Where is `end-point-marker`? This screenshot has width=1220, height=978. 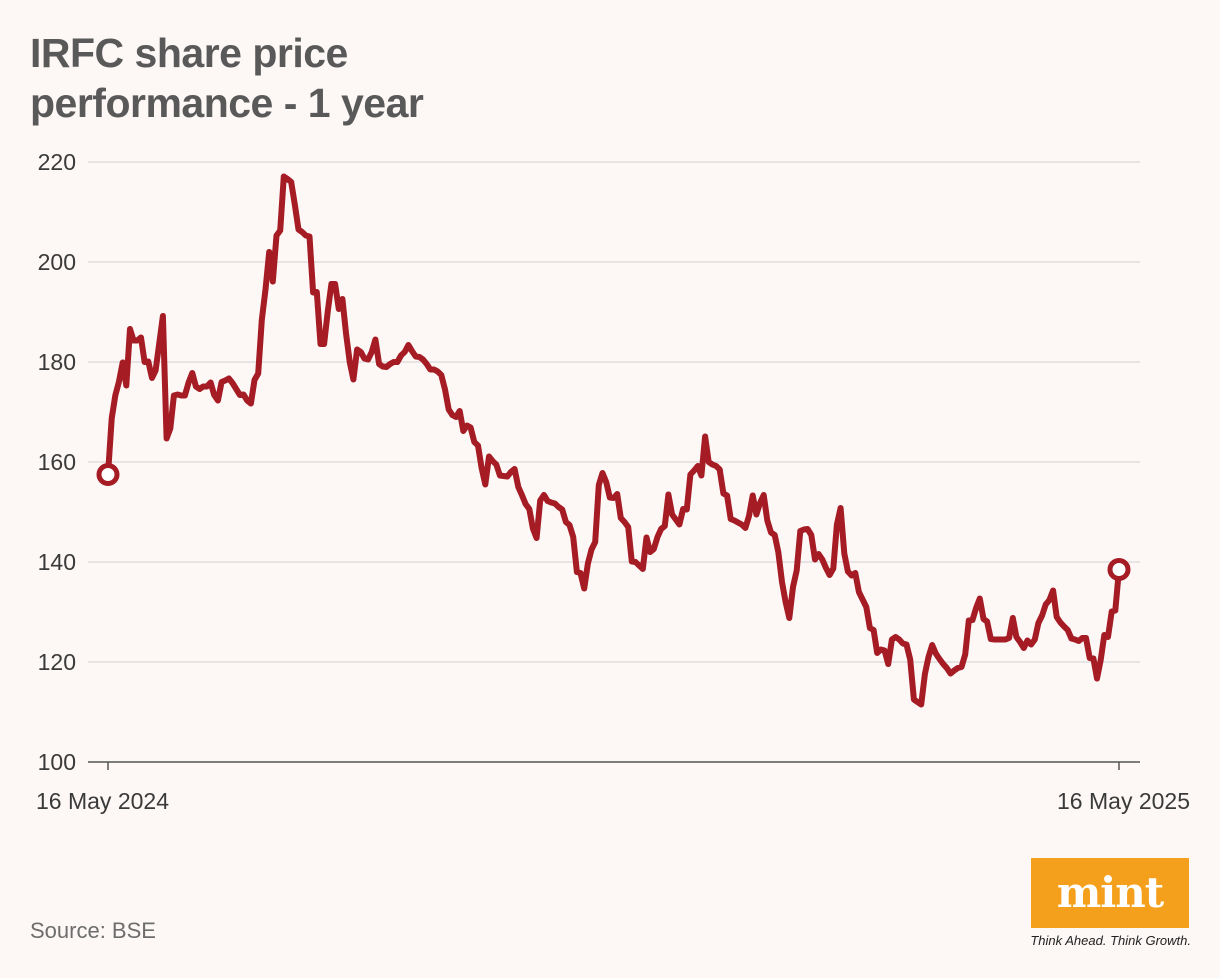 end-point-marker is located at coordinates (1119, 569).